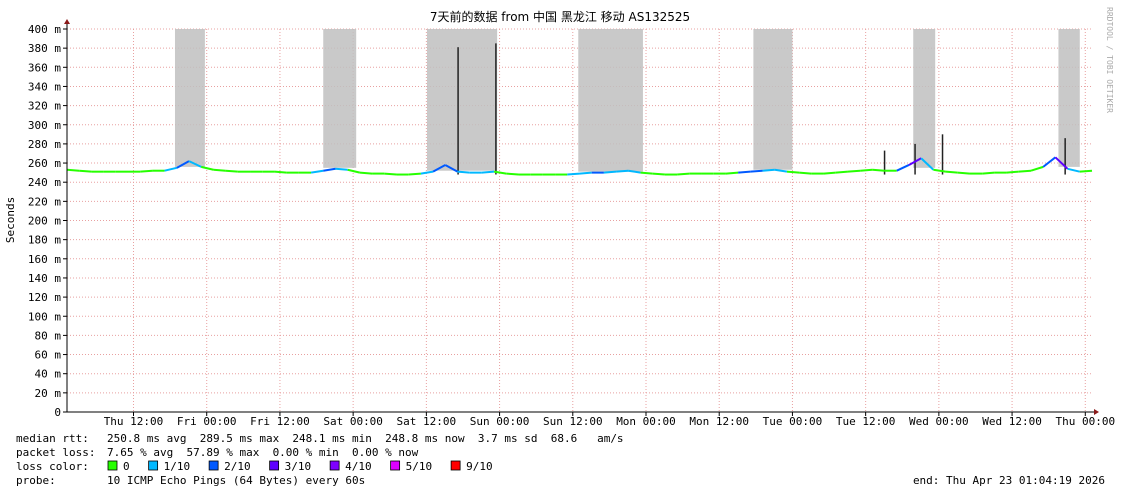  Describe the element at coordinates (44, 48) in the screenshot. I see `y-tick-label: 380 m` at that location.